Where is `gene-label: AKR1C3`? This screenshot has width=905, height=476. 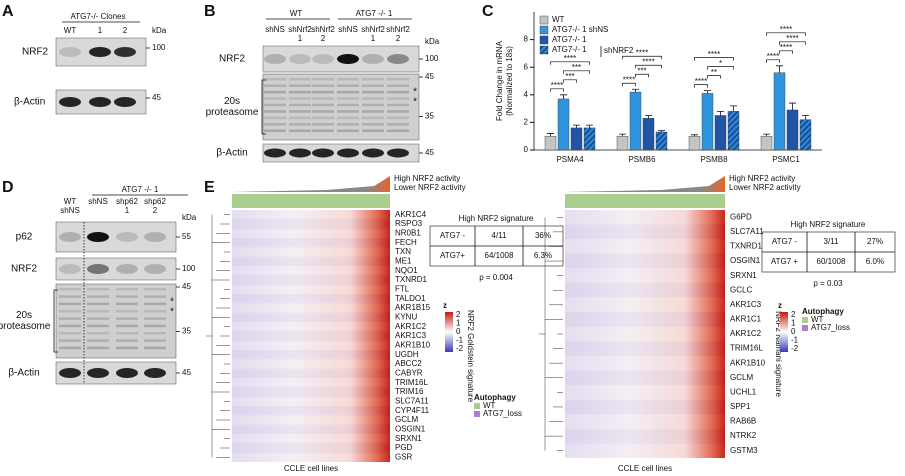
gene-label: AKR1C3 is located at coordinates (411, 335).